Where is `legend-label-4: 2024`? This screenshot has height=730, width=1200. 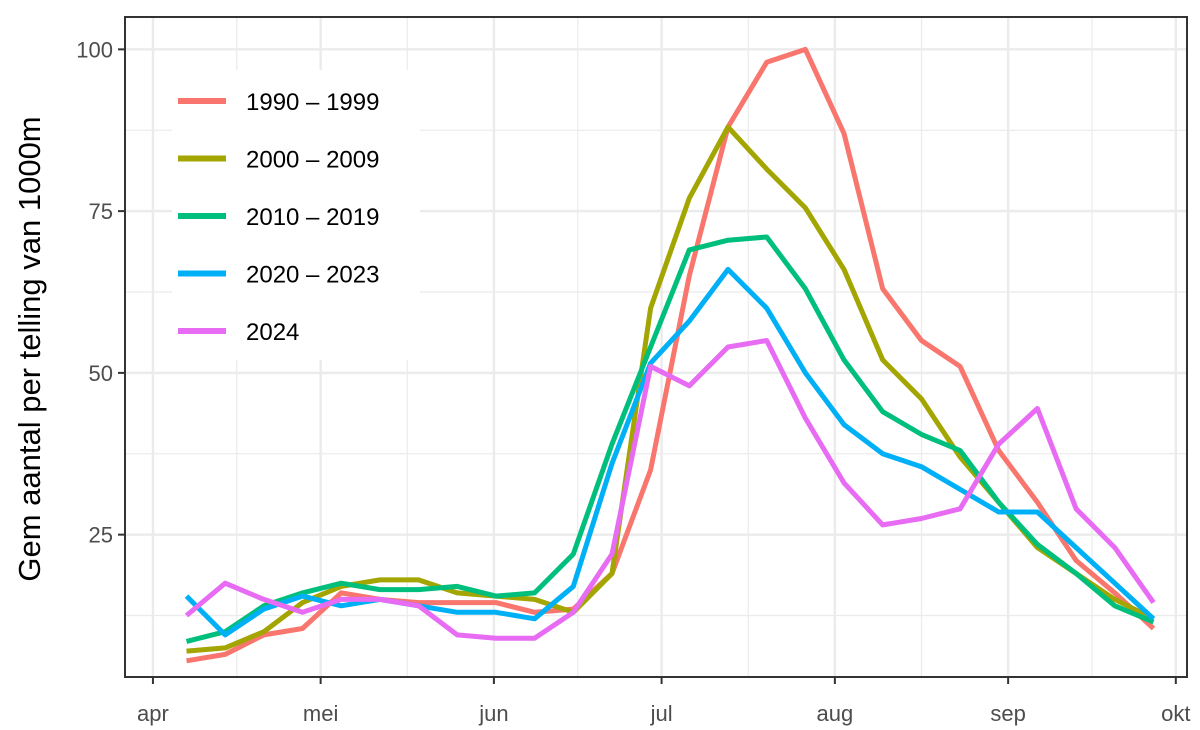 legend-label-4: 2024 is located at coordinates (272, 332).